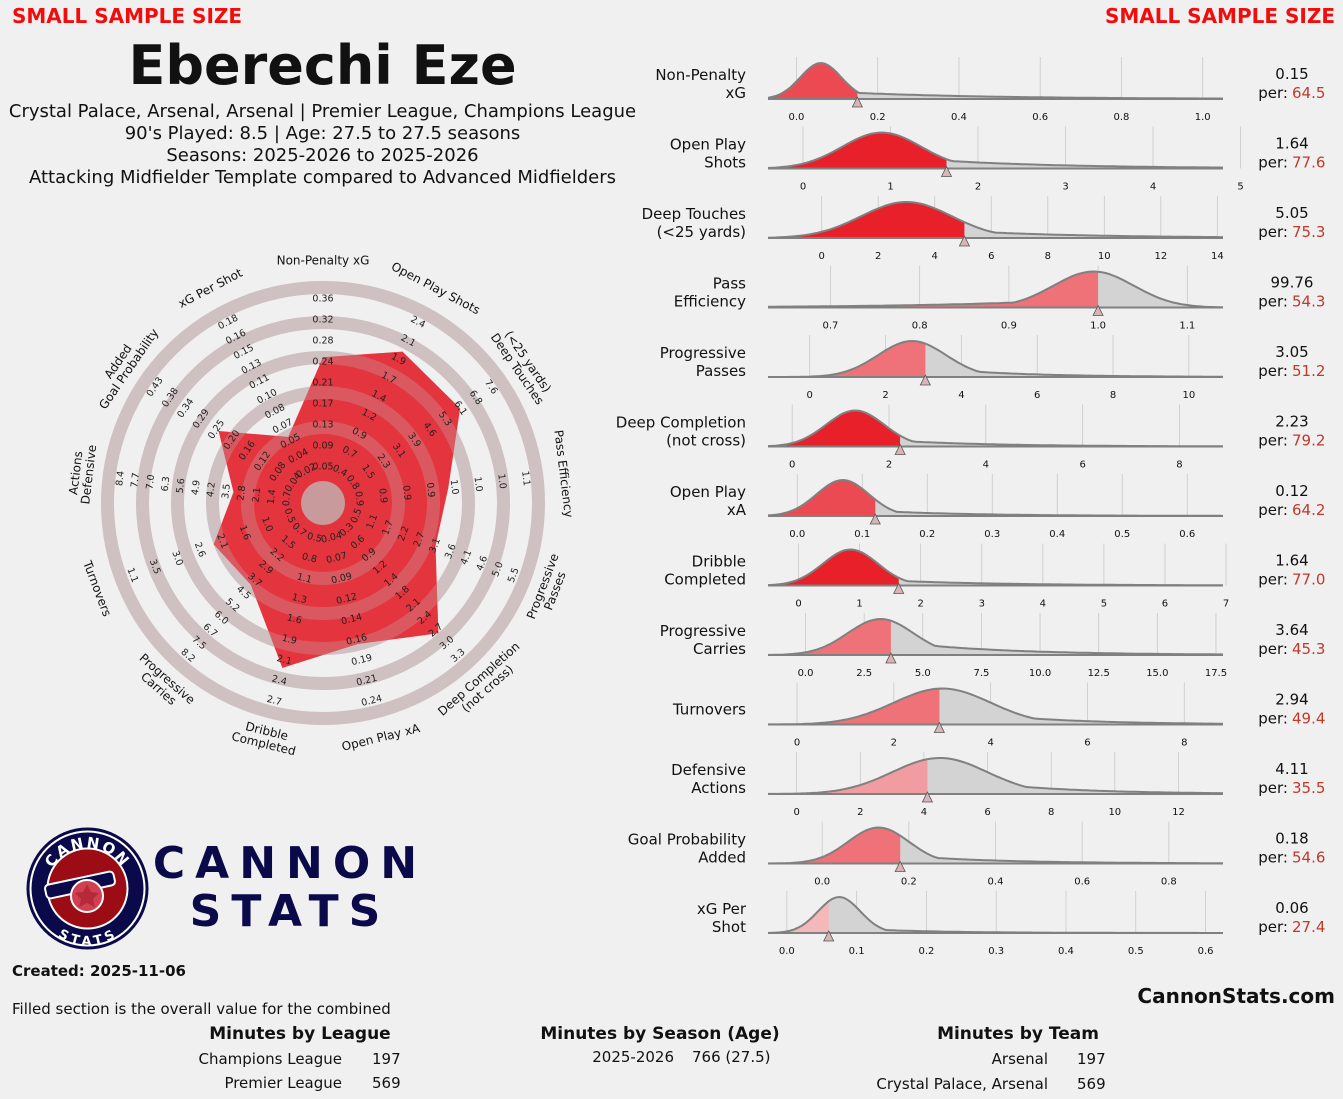 Image resolution: width=1343 pixels, height=1099 pixels. What do you see at coordinates (633, 1057) in the screenshot?
I see `season-row-1-label: 2025-2026` at bounding box center [633, 1057].